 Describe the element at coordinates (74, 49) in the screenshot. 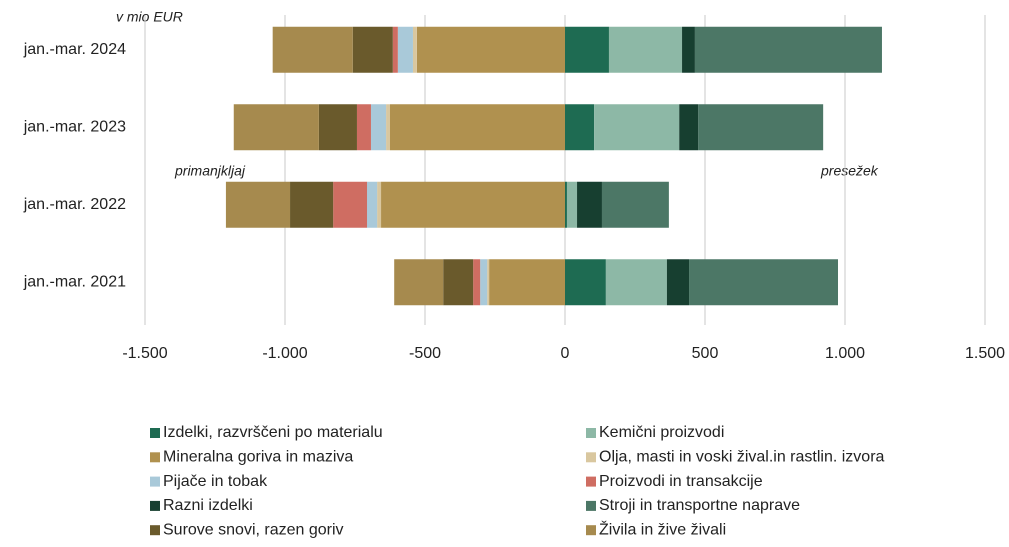

I see `y-tick-label: jan.-mar. 2024` at that location.